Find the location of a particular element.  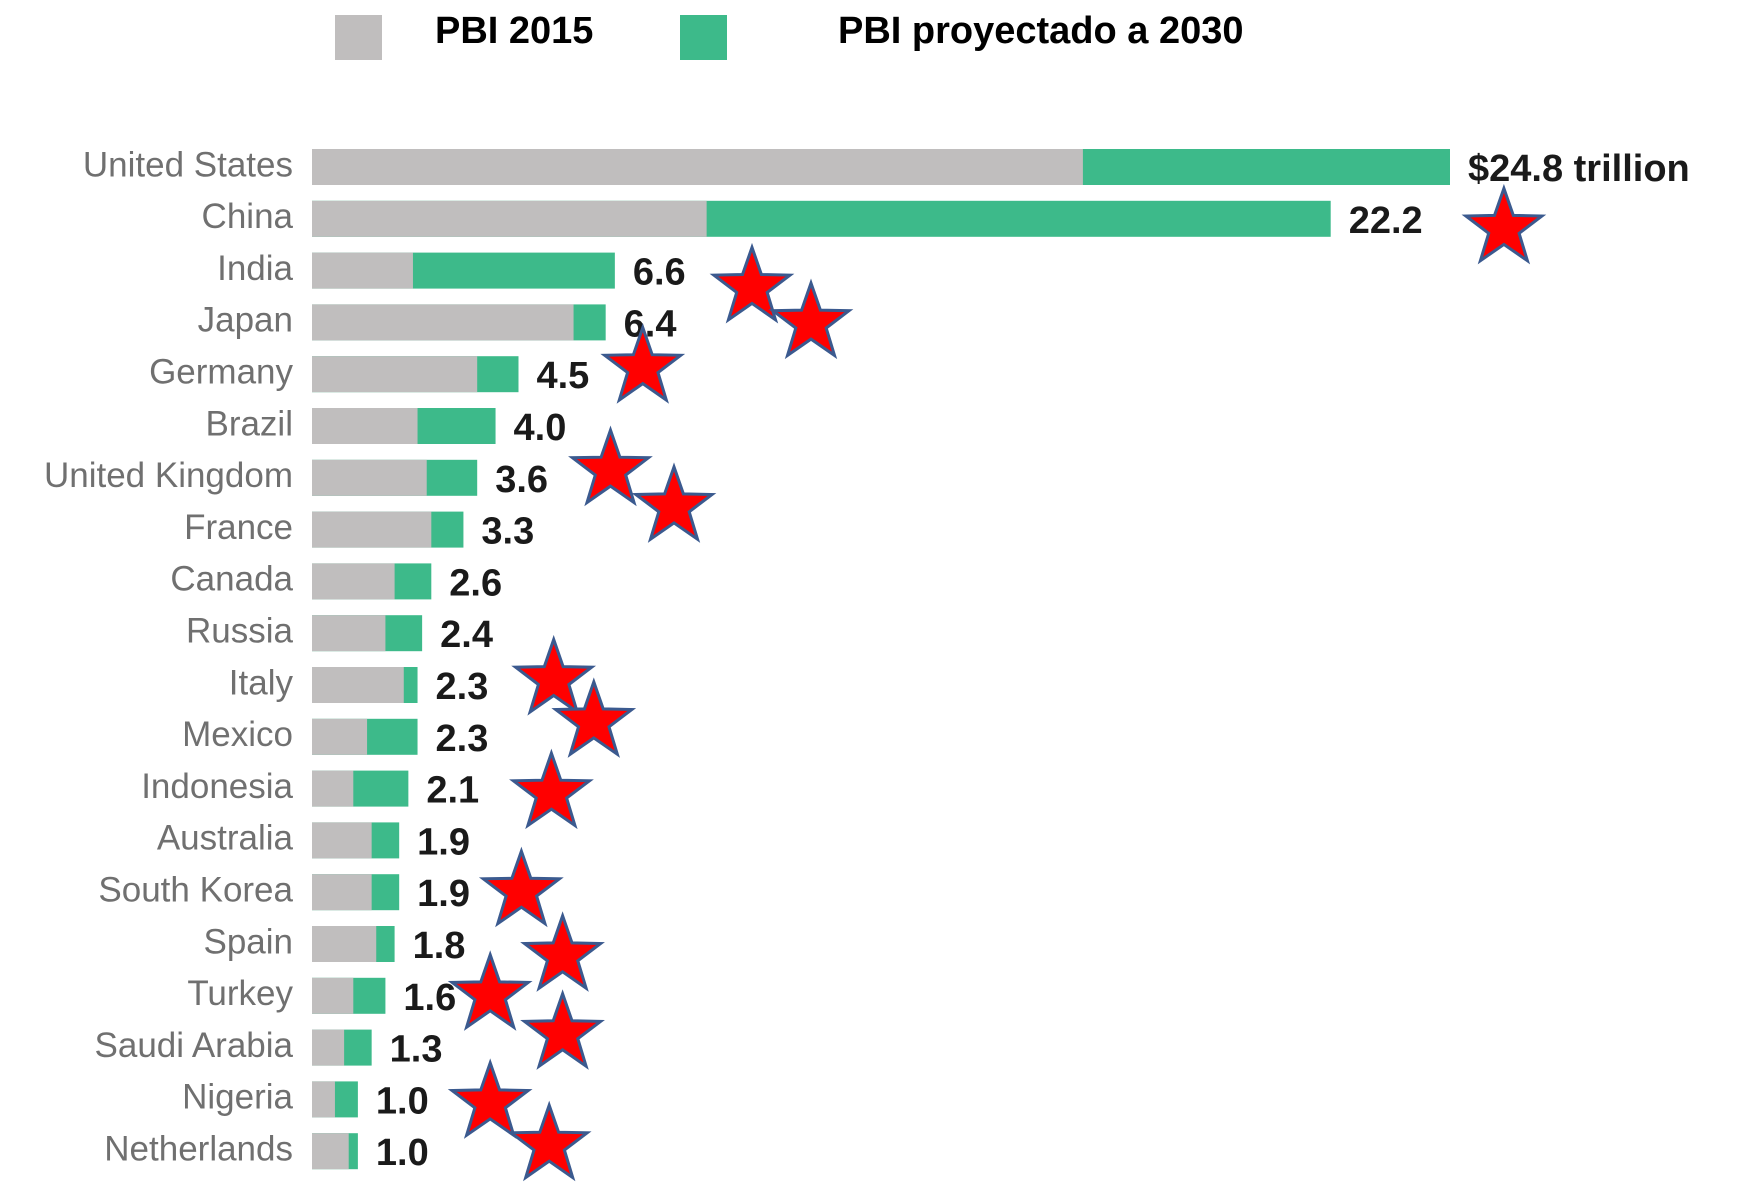

legend: PBI proyectado a 2030 PBI 2015 is located at coordinates (789, 35).